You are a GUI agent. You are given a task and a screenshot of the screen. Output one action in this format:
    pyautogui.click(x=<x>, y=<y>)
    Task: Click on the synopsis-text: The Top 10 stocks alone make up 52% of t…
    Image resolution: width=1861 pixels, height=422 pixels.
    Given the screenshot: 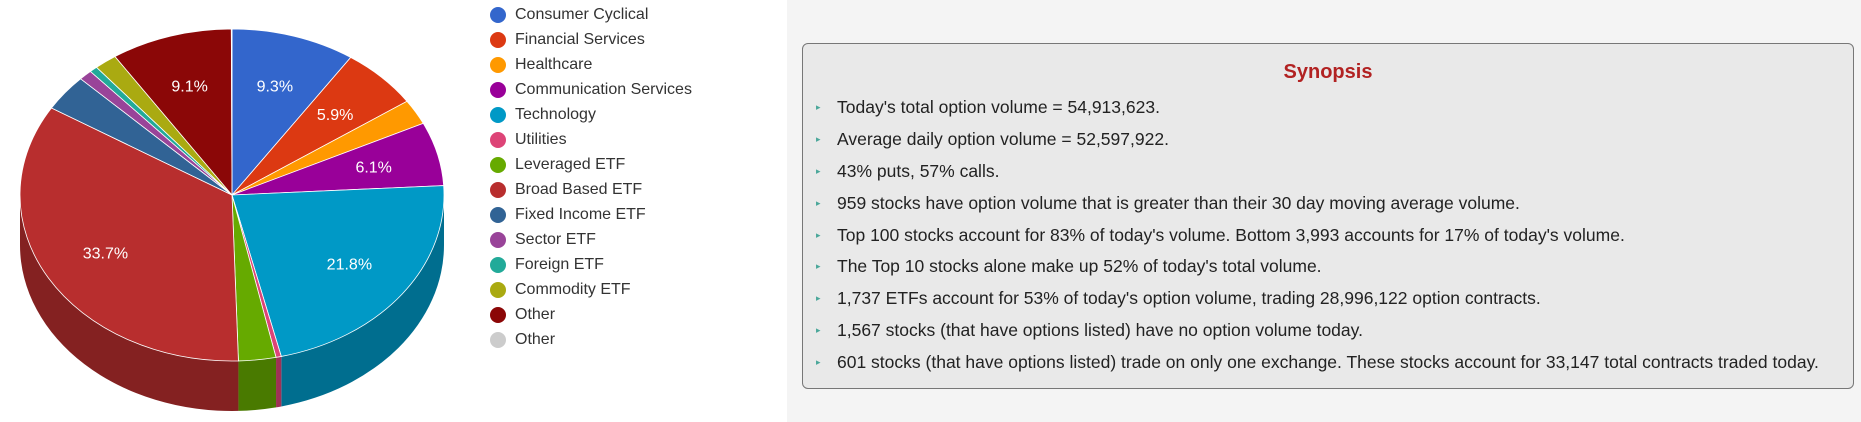 What is the action you would take?
    pyautogui.click(x=1079, y=266)
    